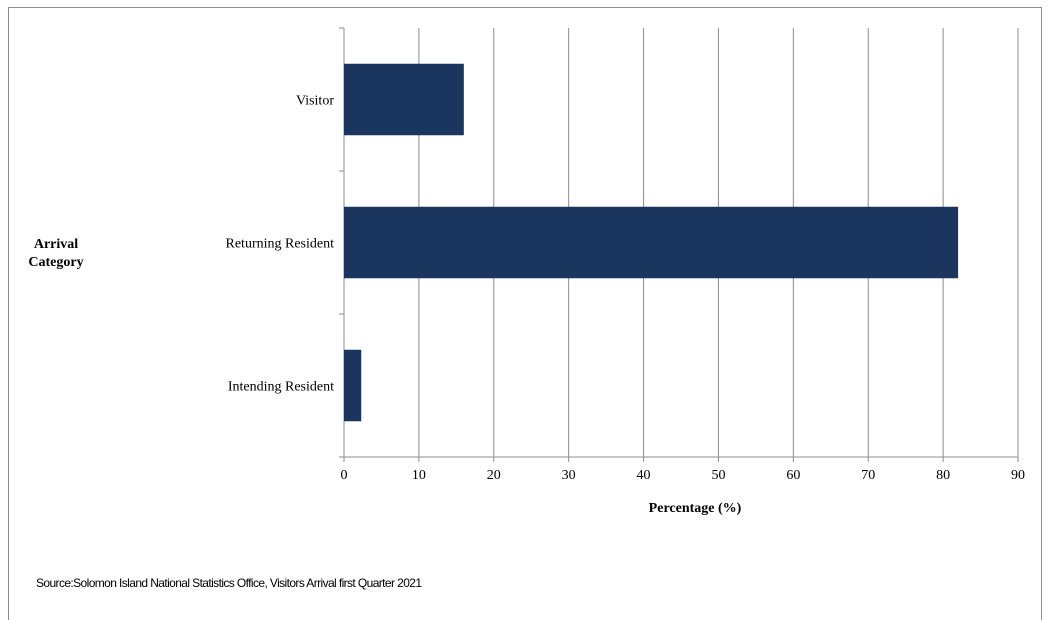  Describe the element at coordinates (644, 475) in the screenshot. I see `x-tick-label: 40` at that location.